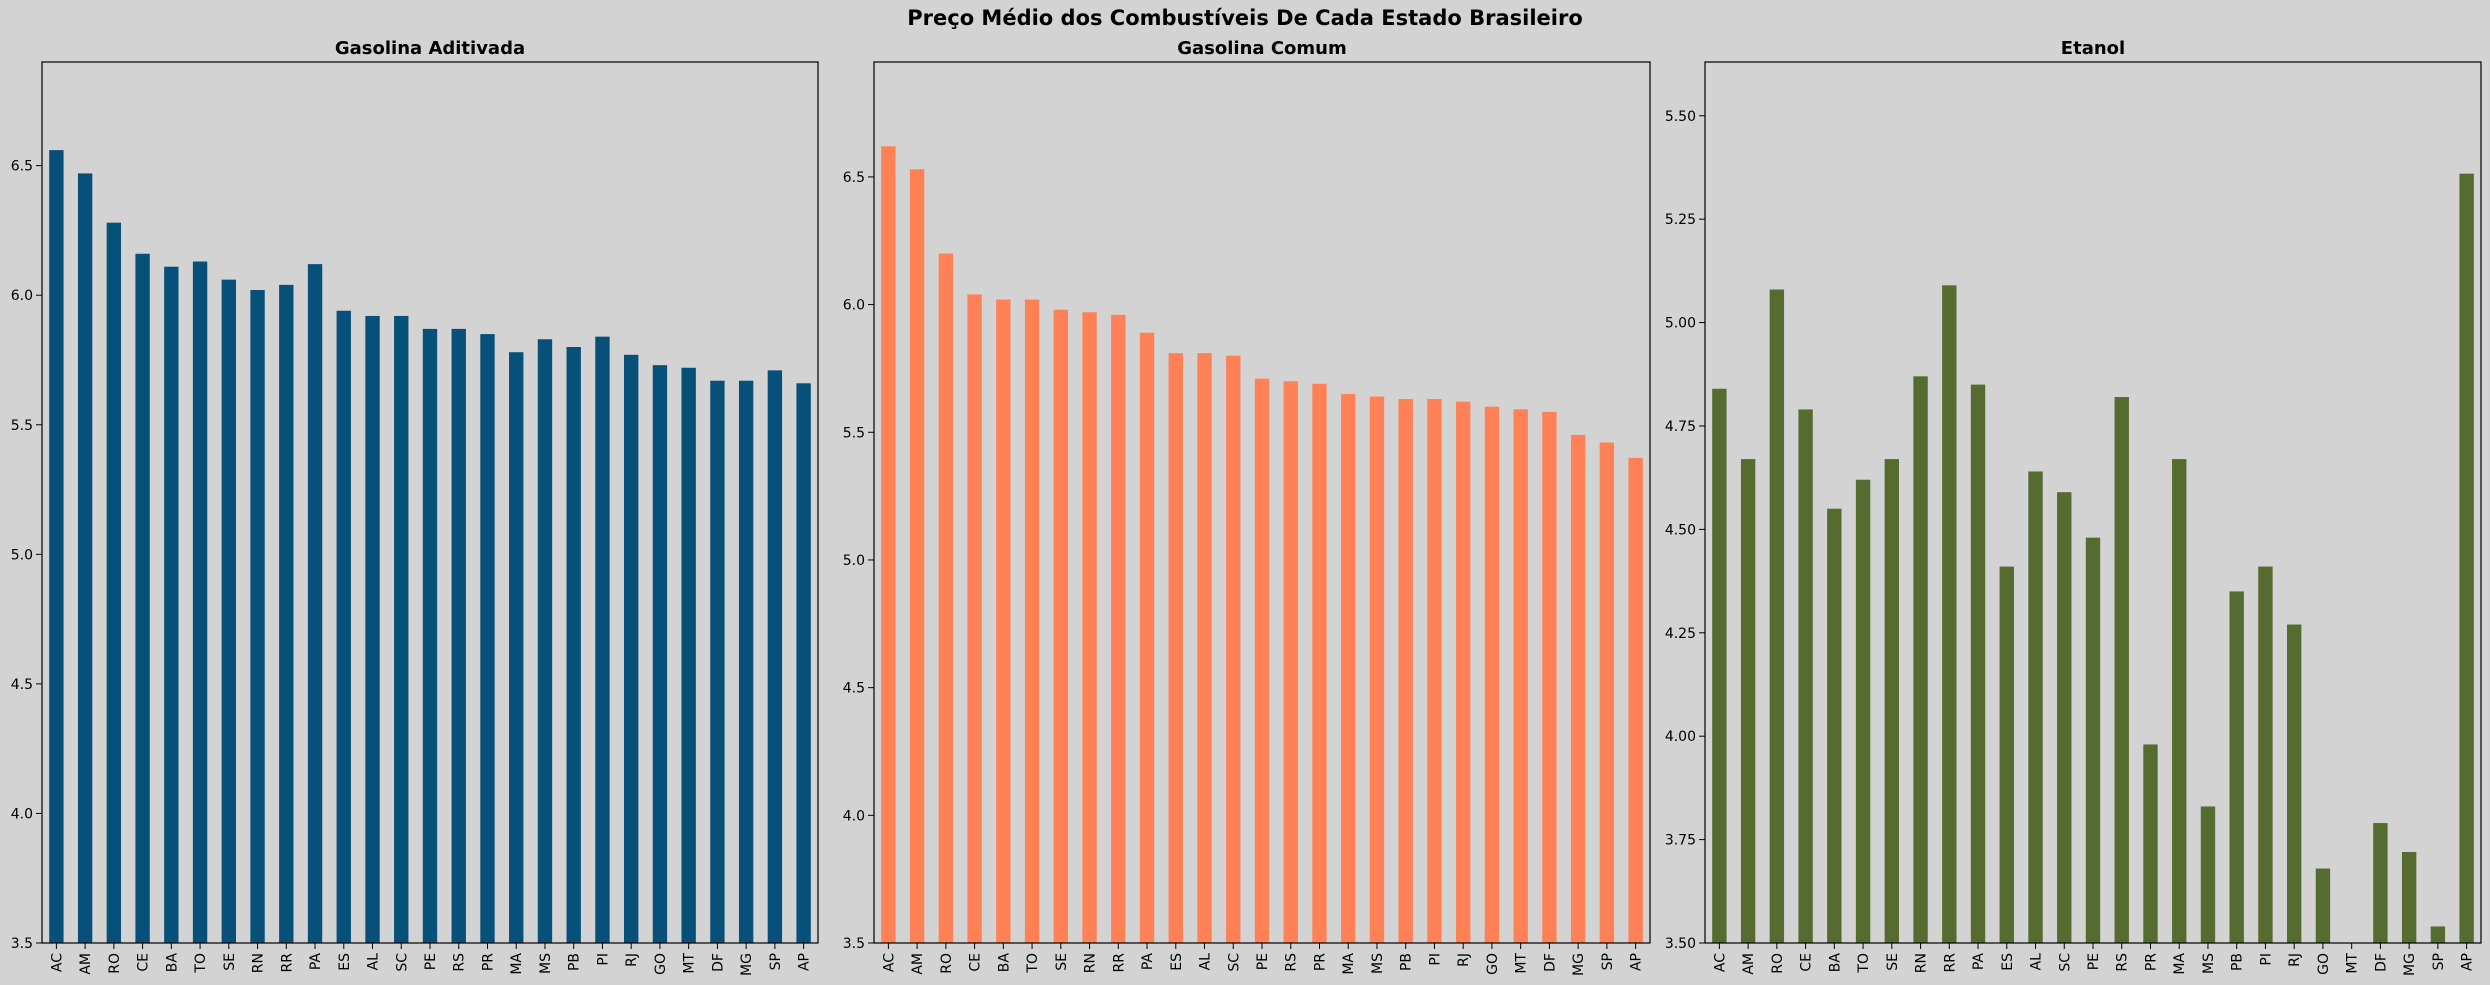 This screenshot has width=2490, height=985. What do you see at coordinates (430, 48) in the screenshot?
I see `panel-title: Gasolina Aditivada` at bounding box center [430, 48].